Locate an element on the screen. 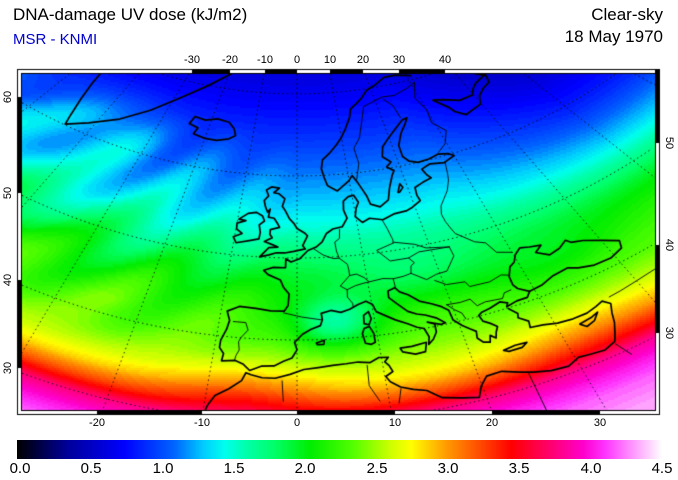  left-axis-tick-label: 40 is located at coordinates (8, 280).